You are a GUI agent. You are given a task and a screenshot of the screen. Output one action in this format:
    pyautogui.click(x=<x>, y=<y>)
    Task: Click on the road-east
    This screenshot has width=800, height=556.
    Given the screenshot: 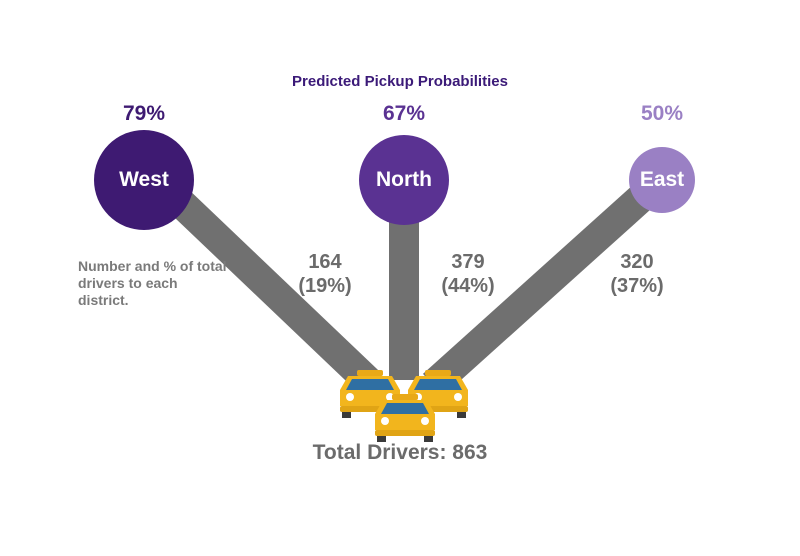 What is the action you would take?
    pyautogui.click(x=537, y=291)
    